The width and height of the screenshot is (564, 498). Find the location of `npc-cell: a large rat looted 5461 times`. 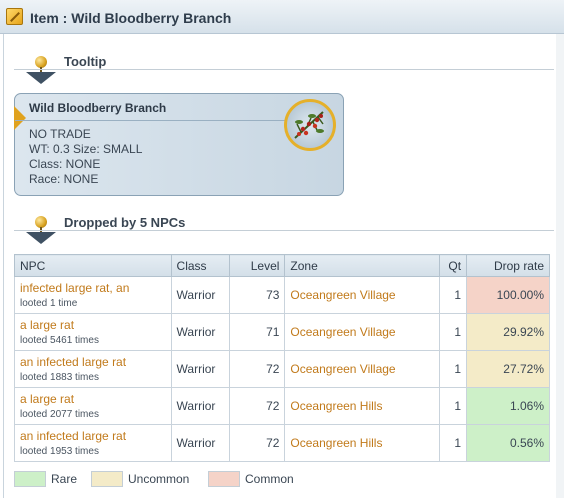

npc-cell: a large rat looted 5461 times is located at coordinates (93, 332).